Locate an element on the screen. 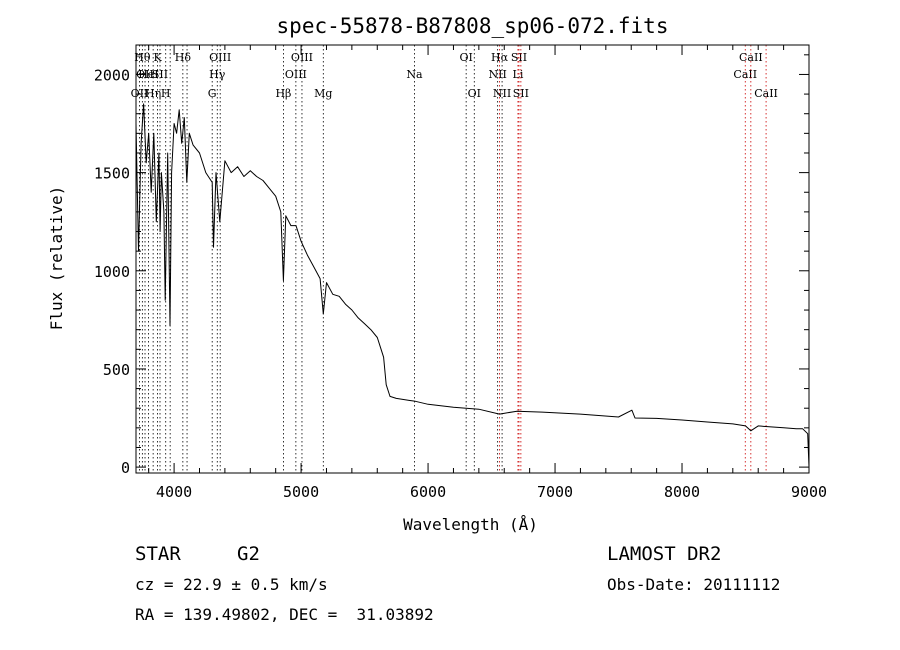 This screenshot has height=650, width=900. spectral-line-label: Hα is located at coordinates (500, 57).